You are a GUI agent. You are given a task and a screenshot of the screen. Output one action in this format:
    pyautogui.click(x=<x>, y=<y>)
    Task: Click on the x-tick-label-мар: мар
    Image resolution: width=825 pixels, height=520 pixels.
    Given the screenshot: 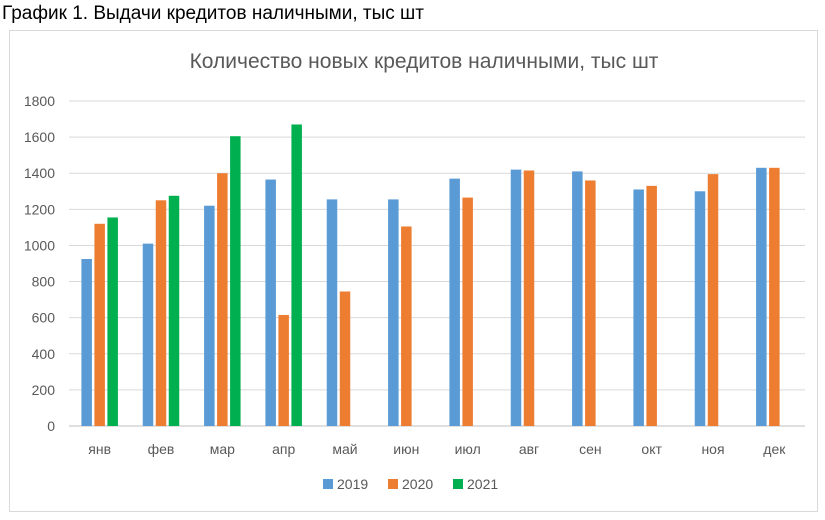 What is the action you would take?
    pyautogui.click(x=222, y=449)
    